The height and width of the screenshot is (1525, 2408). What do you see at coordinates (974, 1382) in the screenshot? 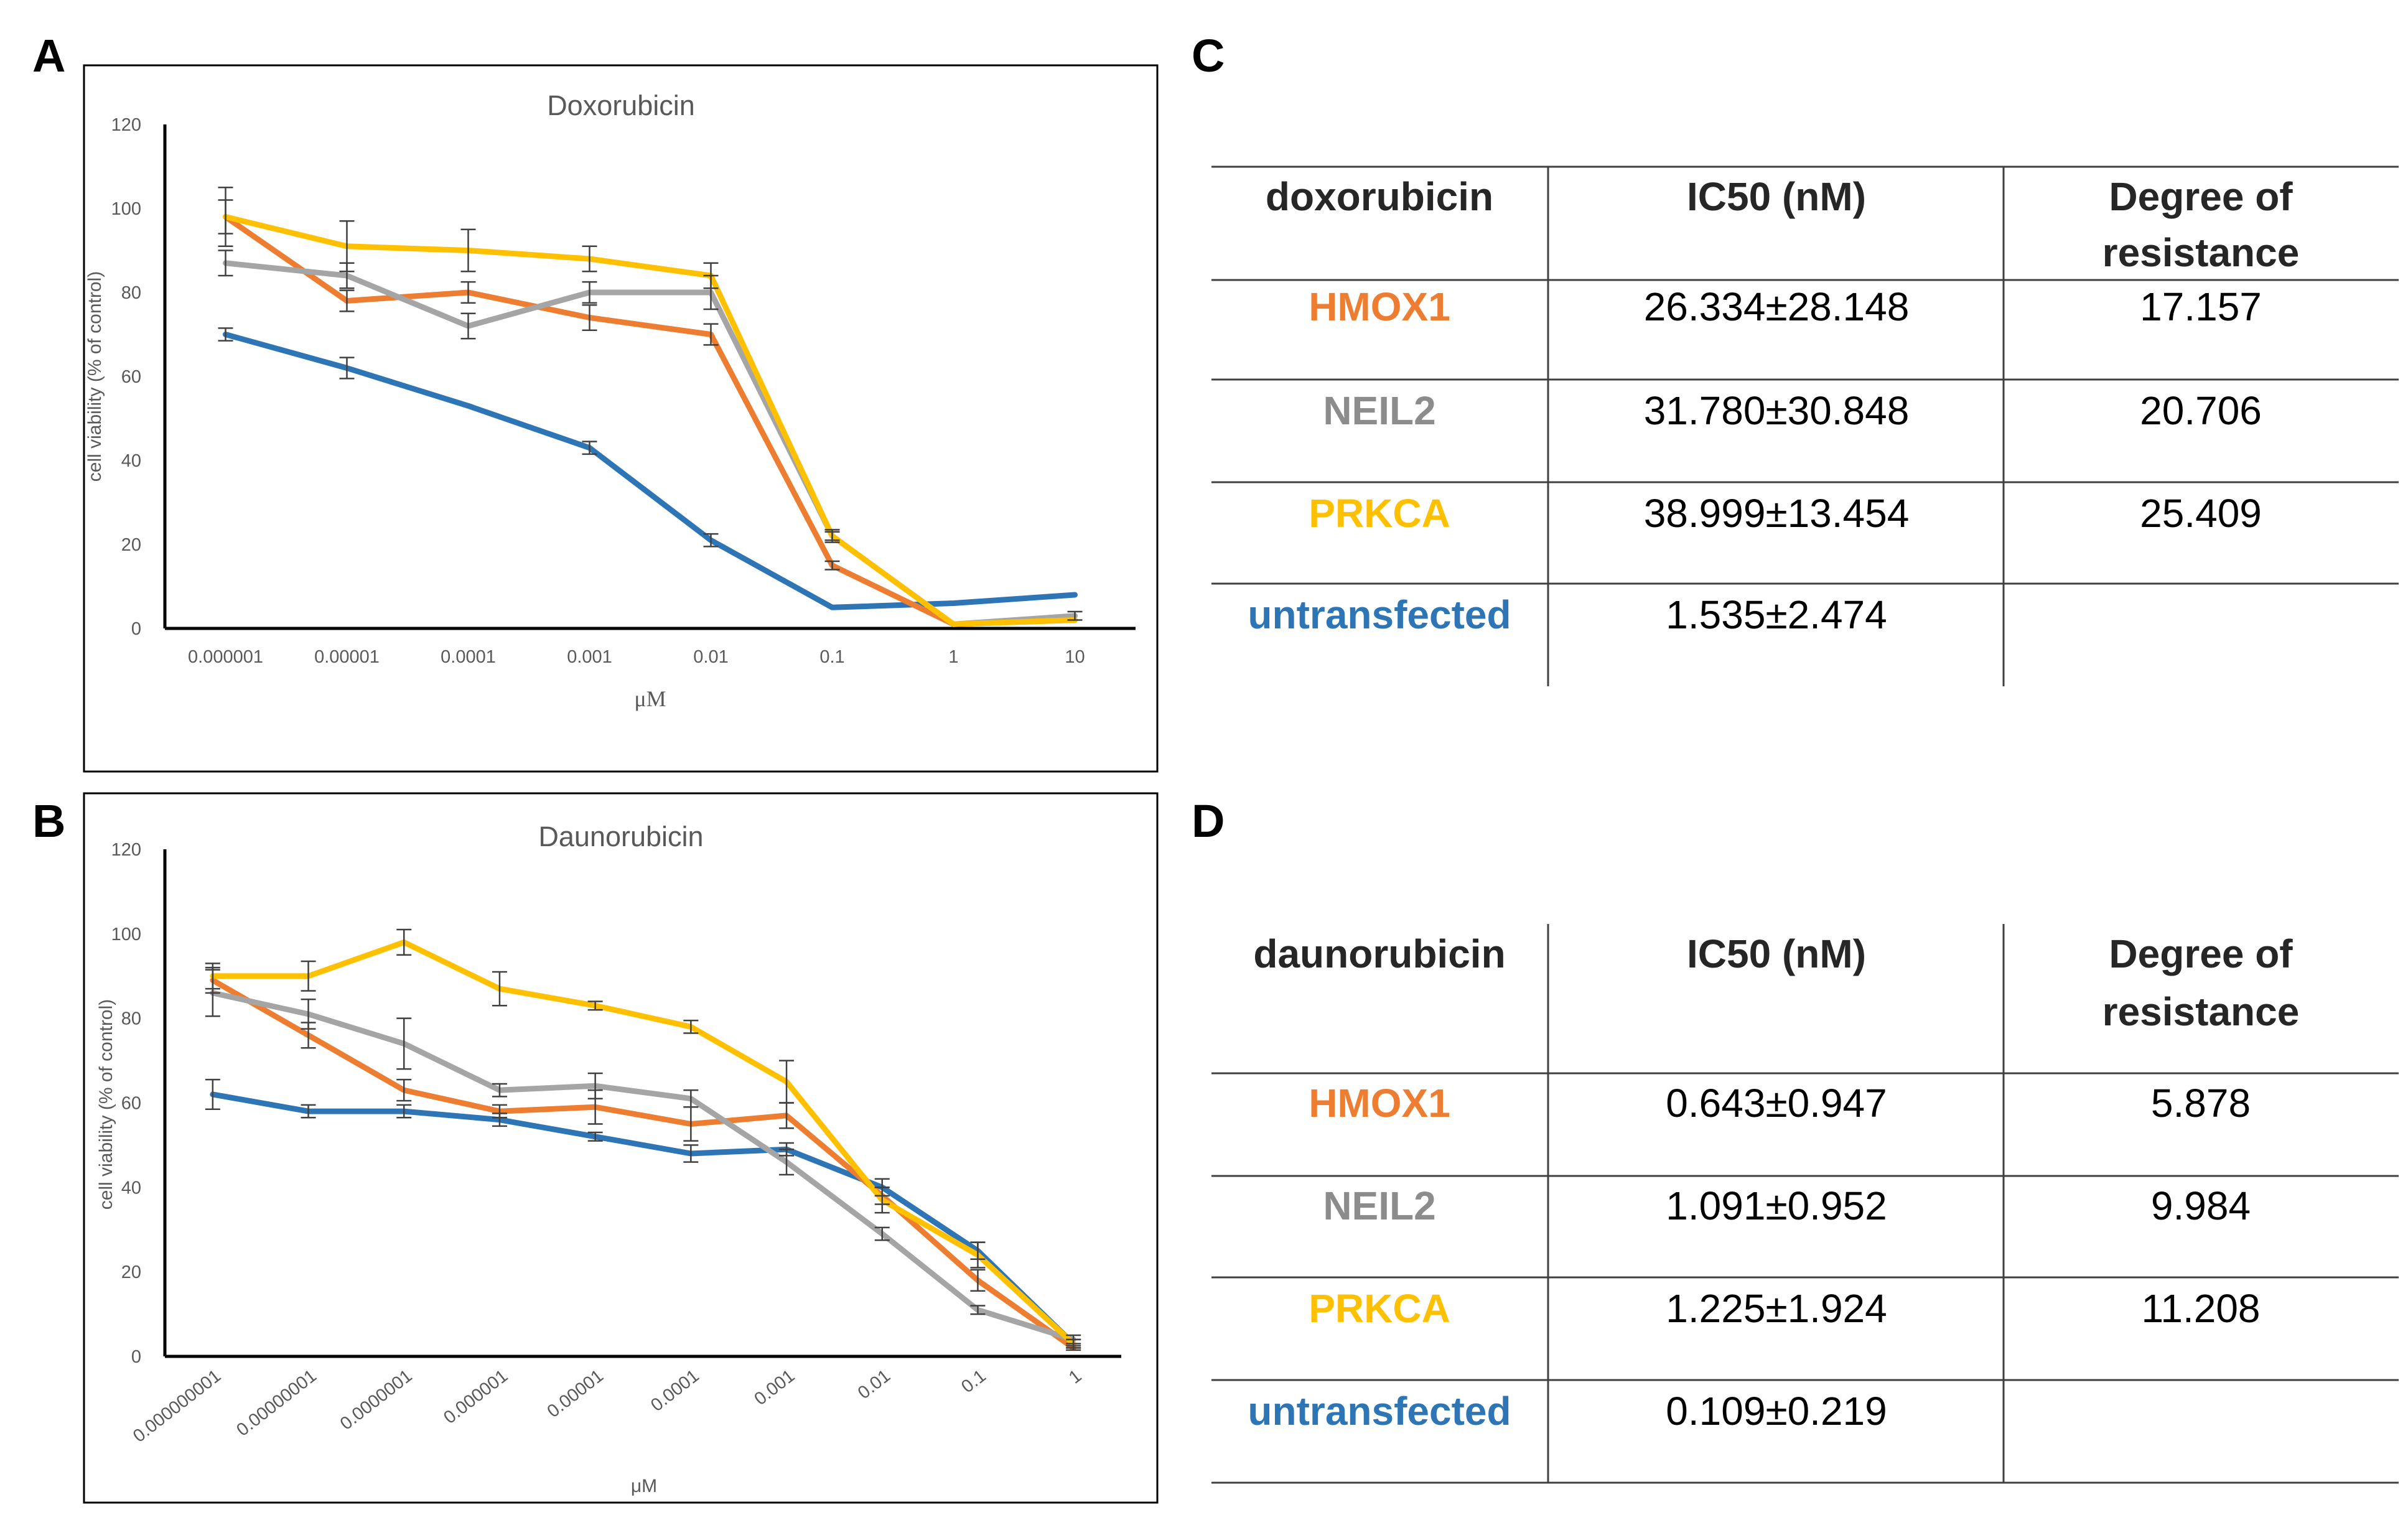
I see `chartb-x-tick-label: 0.1` at bounding box center [974, 1382].